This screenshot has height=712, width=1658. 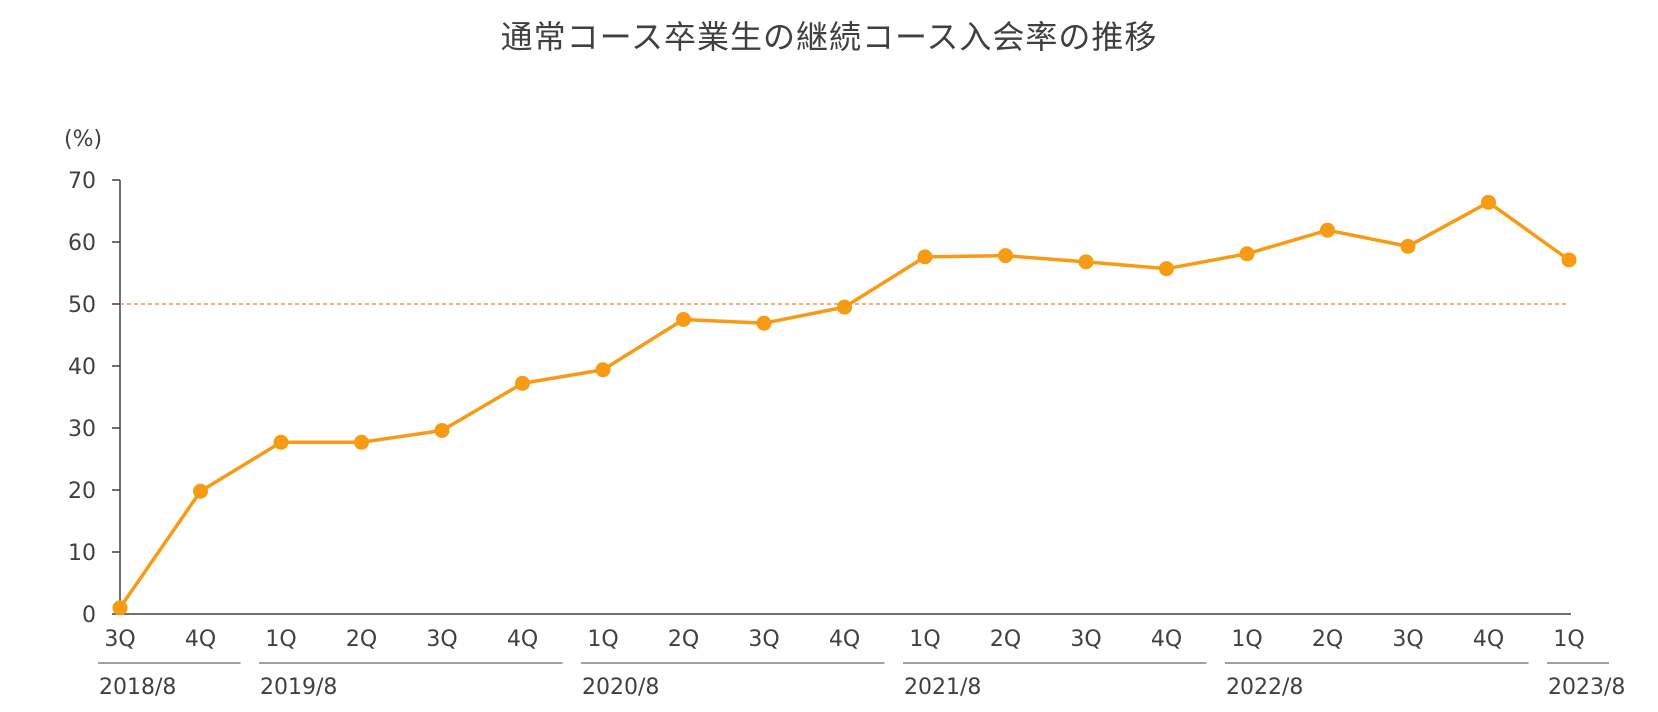 I want to click on y-axis-unit-label: (%), so click(x=83, y=139).